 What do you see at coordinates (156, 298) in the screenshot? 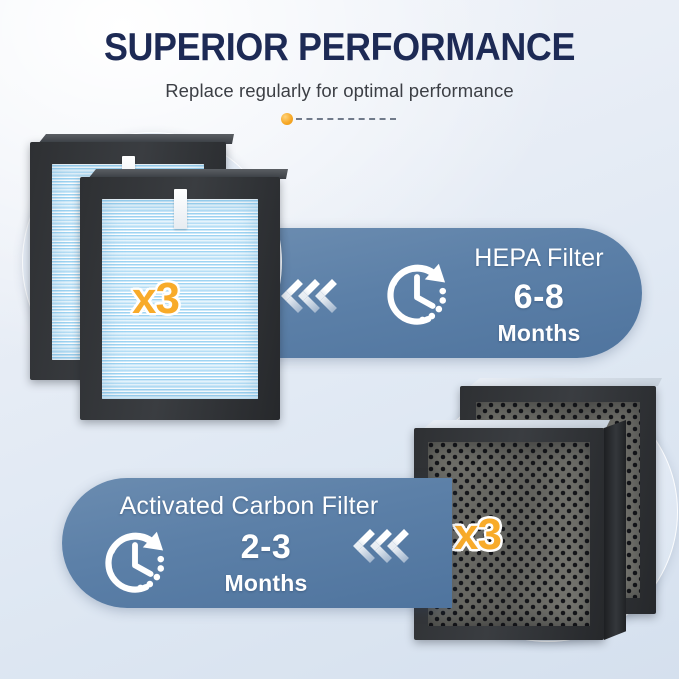
I see `hepa-quantity-label: x3` at bounding box center [156, 298].